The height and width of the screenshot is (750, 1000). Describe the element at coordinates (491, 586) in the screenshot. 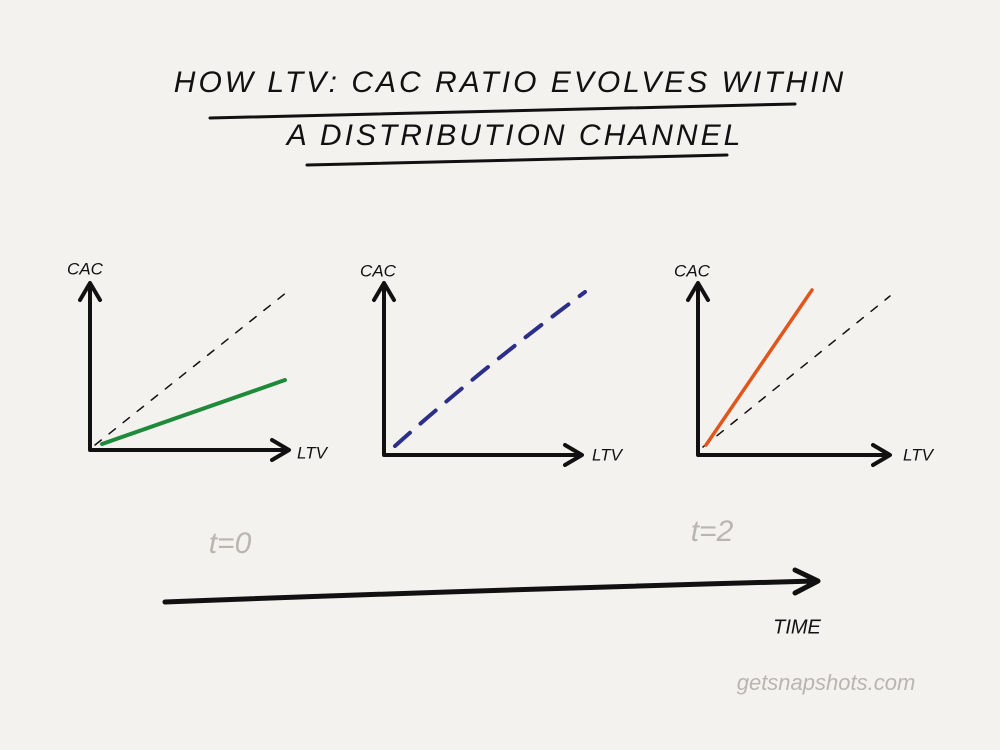

I see `time-arrow` at that location.